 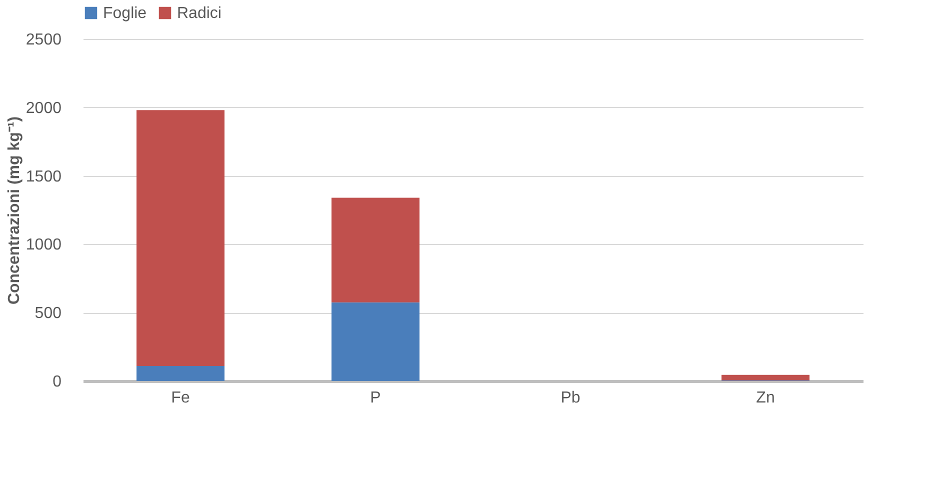 What do you see at coordinates (44, 108) in the screenshot?
I see `y-tick-label: 2000` at bounding box center [44, 108].